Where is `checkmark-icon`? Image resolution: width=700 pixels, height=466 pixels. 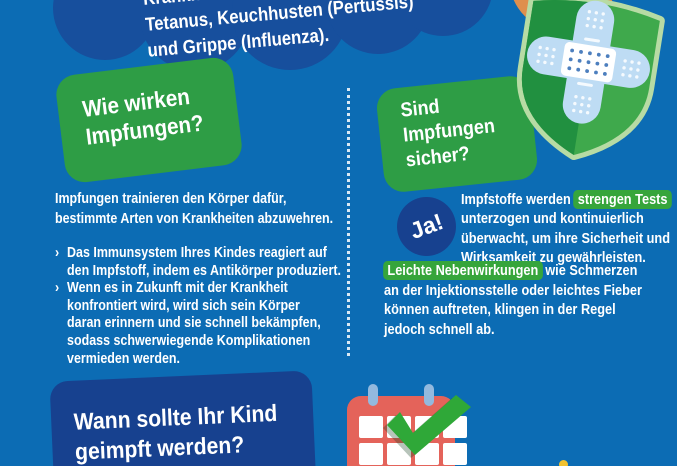
checkmark-icon is located at coordinates (429, 425).